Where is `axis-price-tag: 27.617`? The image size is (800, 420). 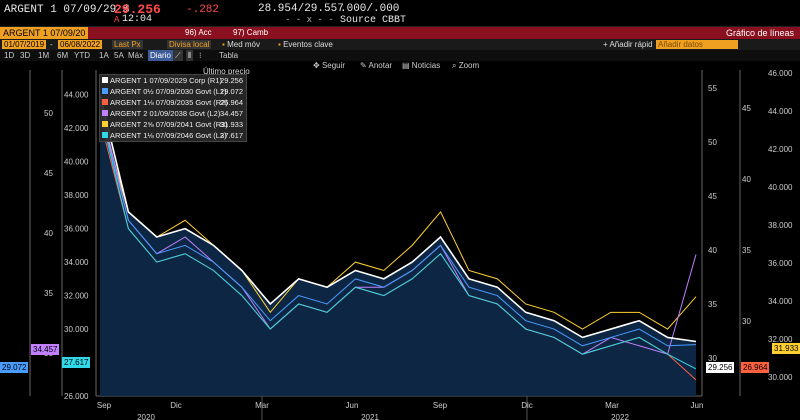
axis-price-tag: 27.617 is located at coordinates (76, 362).